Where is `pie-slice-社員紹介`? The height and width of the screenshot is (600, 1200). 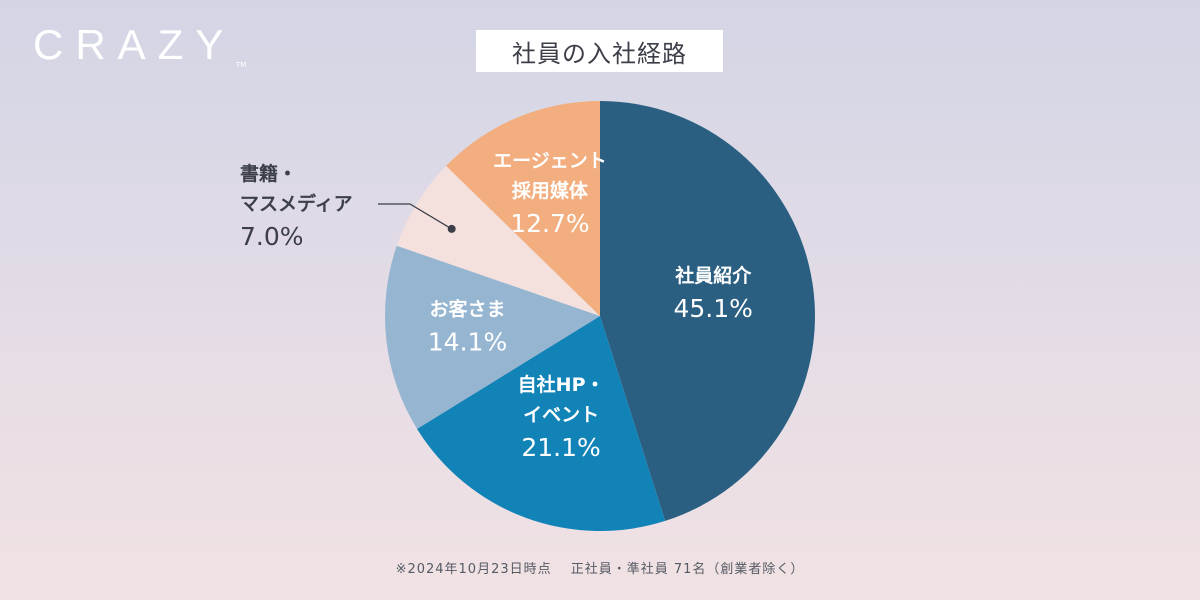 pie-slice-社員紹介 is located at coordinates (707, 311).